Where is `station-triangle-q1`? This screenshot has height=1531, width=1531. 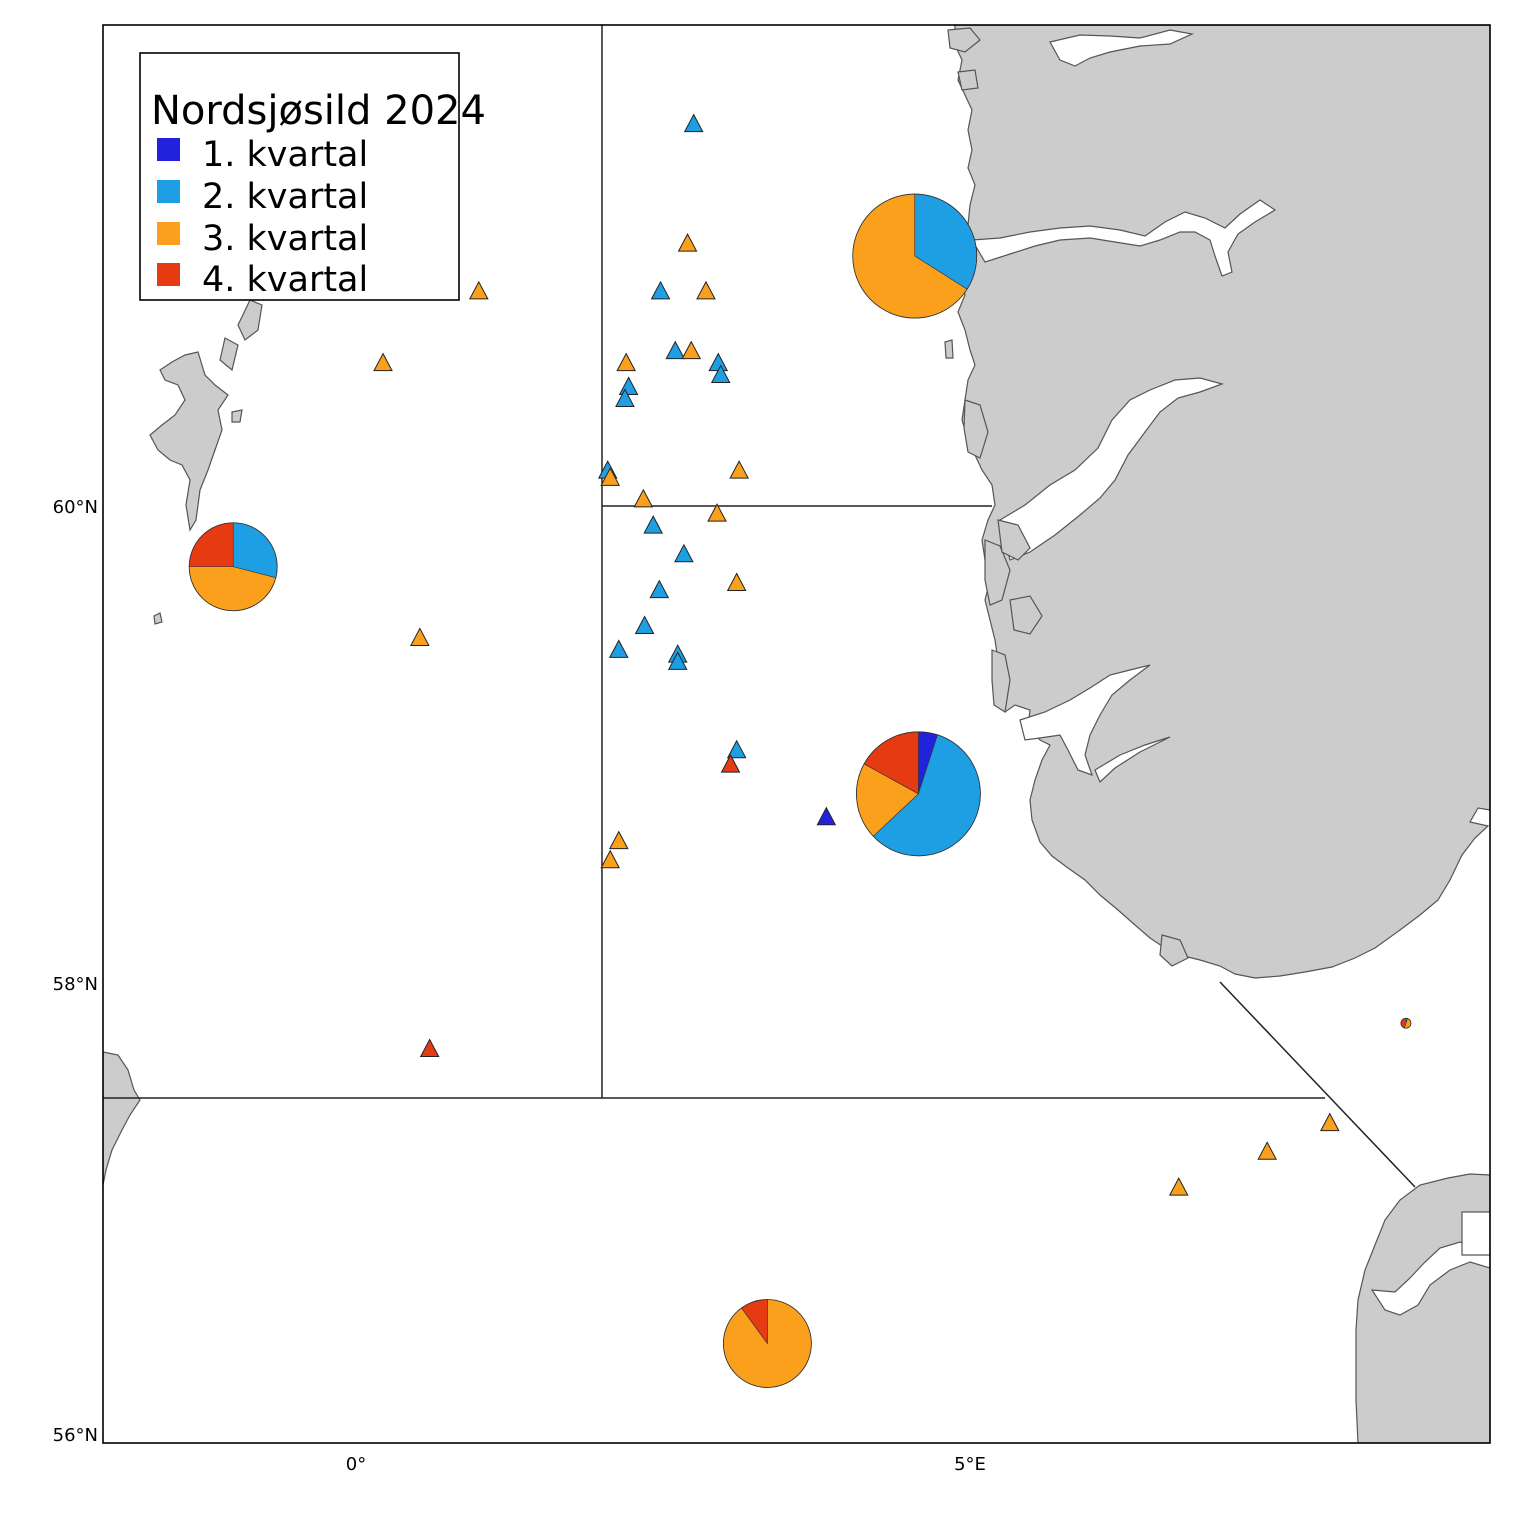 station-triangle-q1 is located at coordinates (826, 816).